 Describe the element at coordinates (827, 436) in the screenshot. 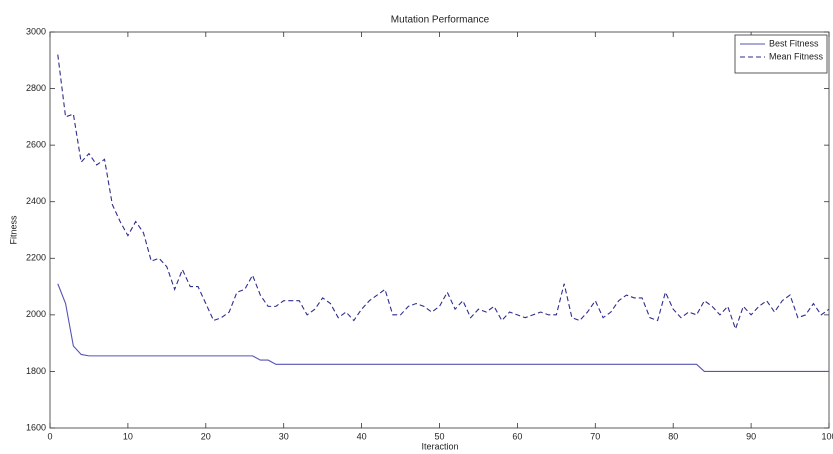

I see `x-tick-label: 100` at that location.